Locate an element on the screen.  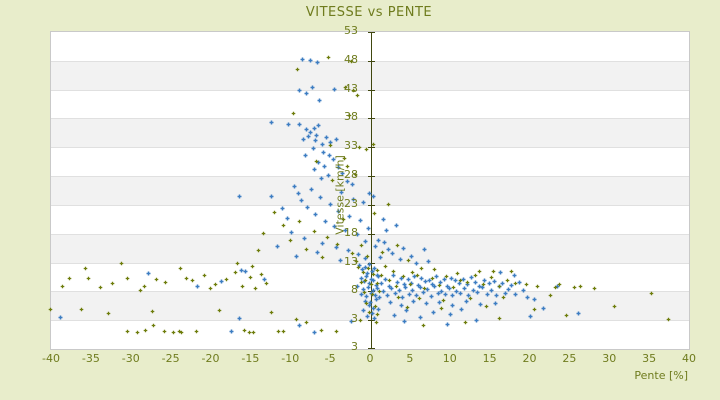
x-tick-label: 0 is located at coordinates (370, 358).